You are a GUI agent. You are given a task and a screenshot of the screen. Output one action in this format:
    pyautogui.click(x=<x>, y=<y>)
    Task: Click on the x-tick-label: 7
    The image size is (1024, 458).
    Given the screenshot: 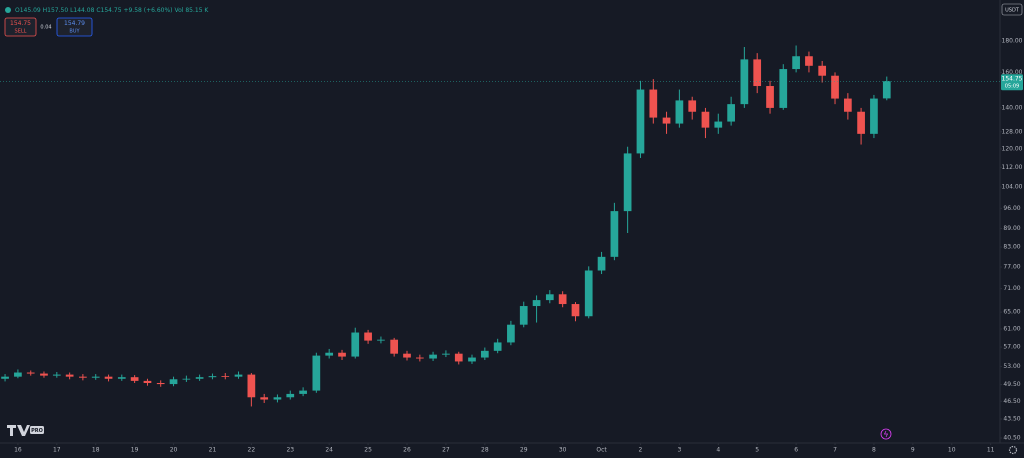 What is the action you would take?
    pyautogui.click(x=835, y=450)
    